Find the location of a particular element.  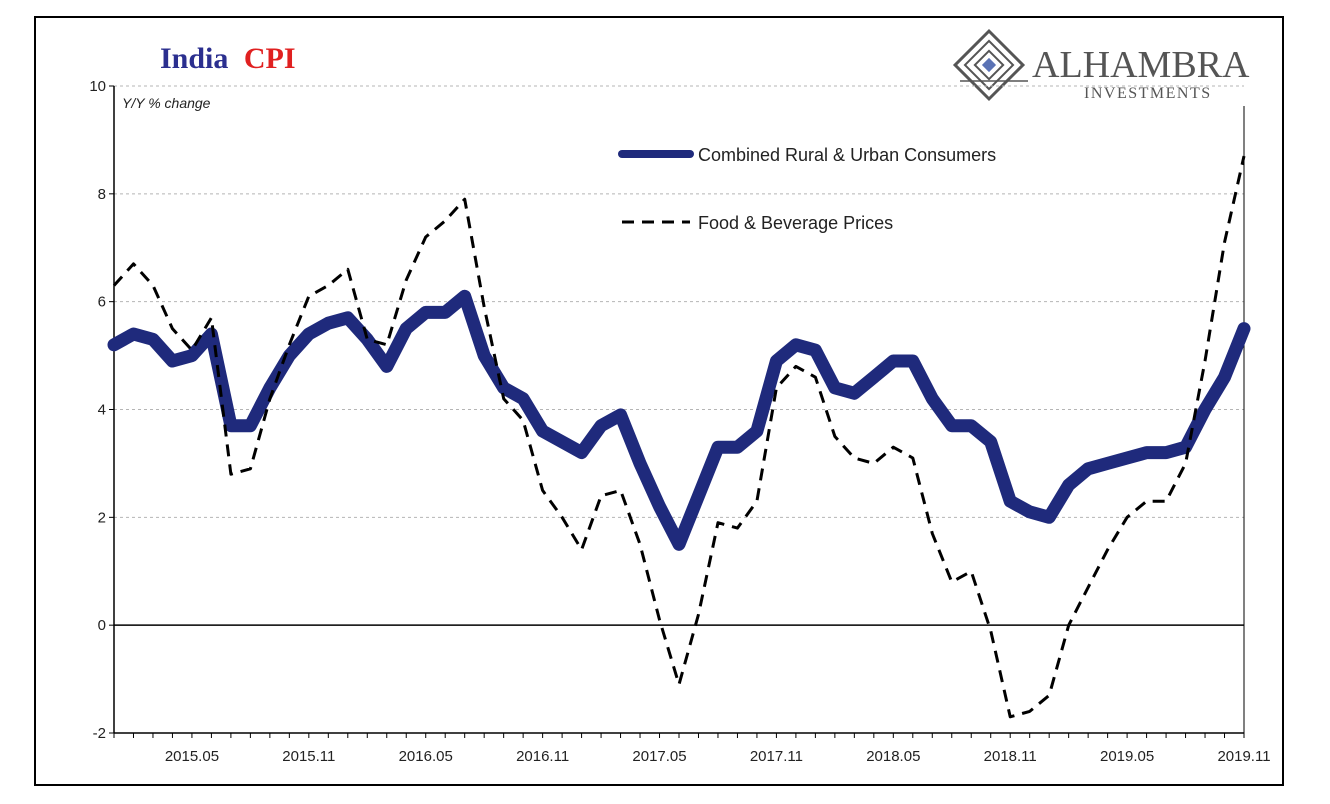

x-tick-label: 2015.11 is located at coordinates (308, 756).